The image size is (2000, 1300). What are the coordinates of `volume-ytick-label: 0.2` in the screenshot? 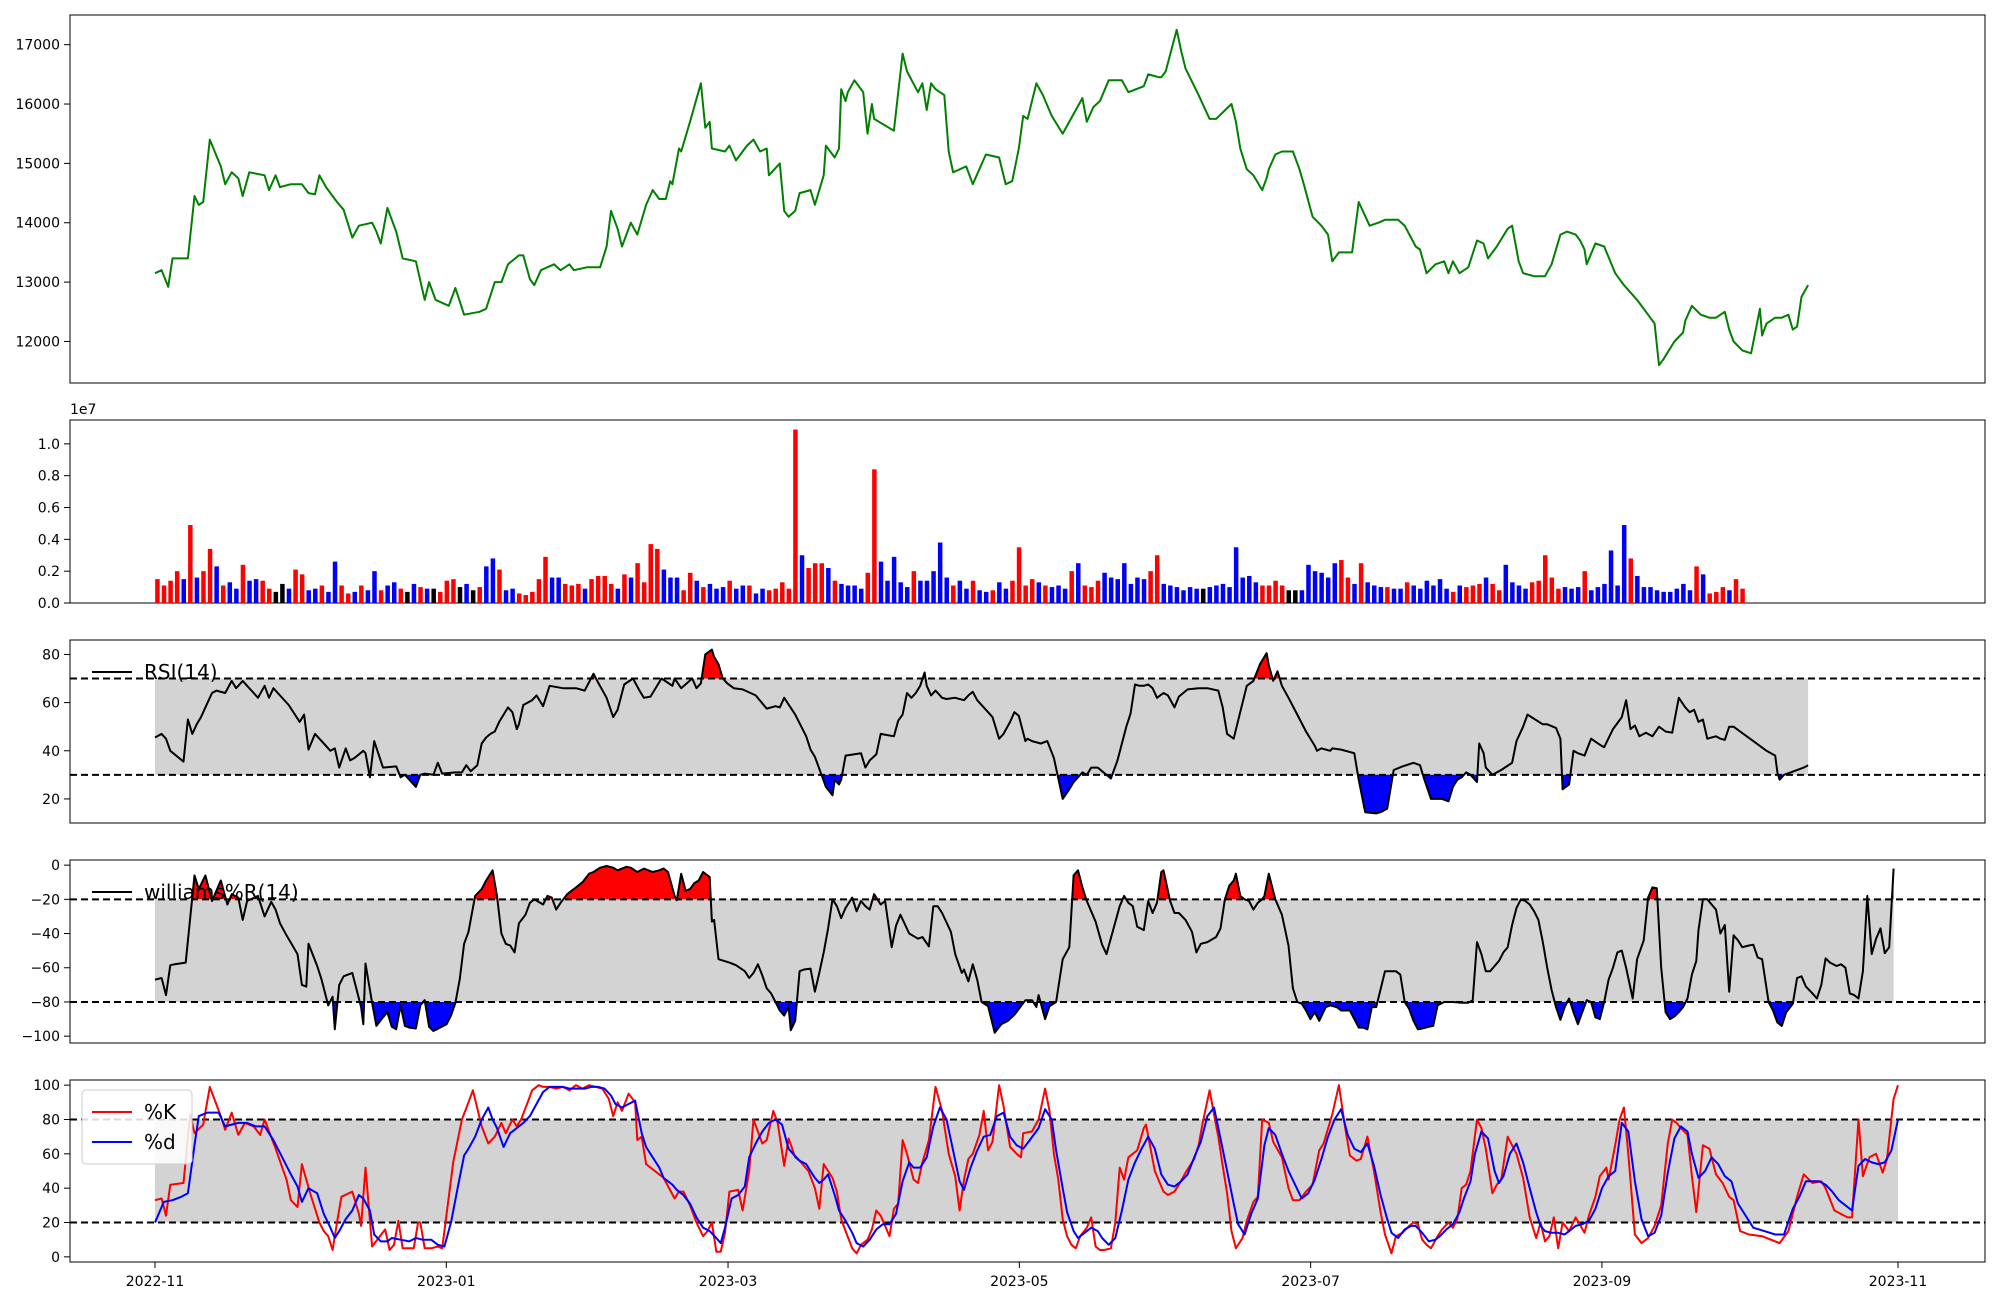 It's located at (49, 572).